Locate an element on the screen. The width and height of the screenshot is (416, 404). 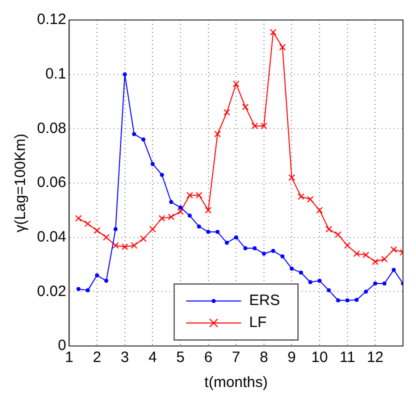
x-tick-label: 5 is located at coordinates (180, 357).